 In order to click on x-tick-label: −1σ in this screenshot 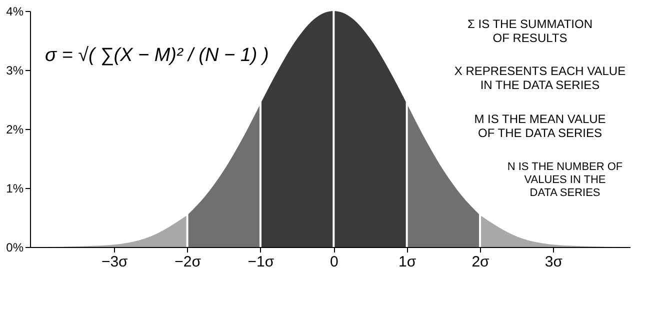, I will do `click(261, 262)`.